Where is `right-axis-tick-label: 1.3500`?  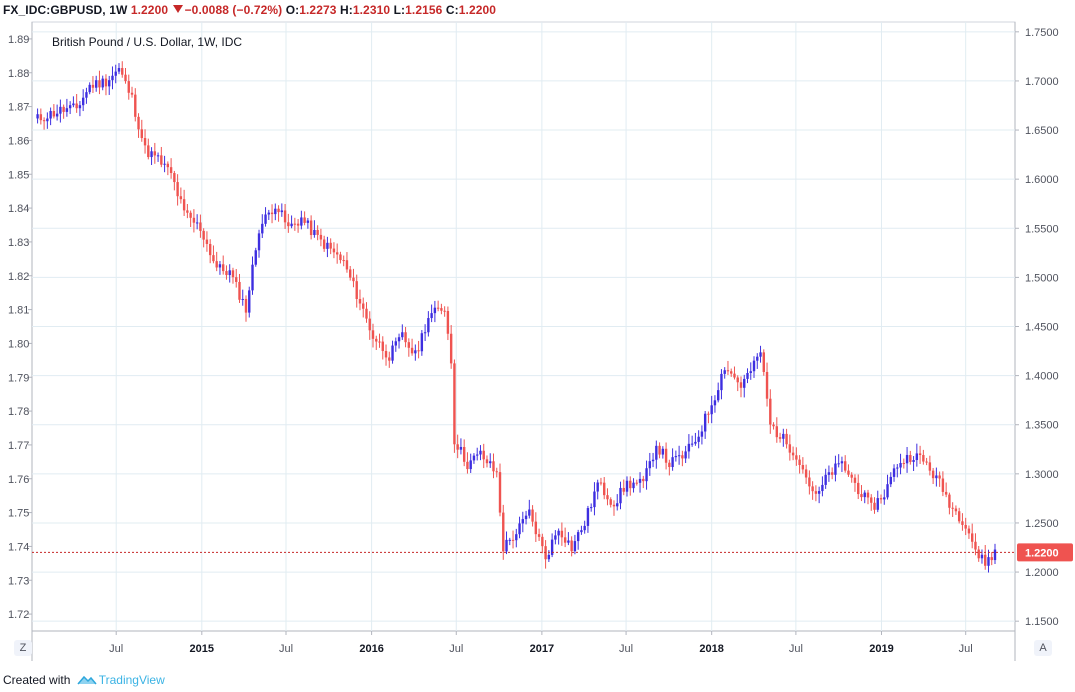 right-axis-tick-label: 1.3500 is located at coordinates (1042, 426).